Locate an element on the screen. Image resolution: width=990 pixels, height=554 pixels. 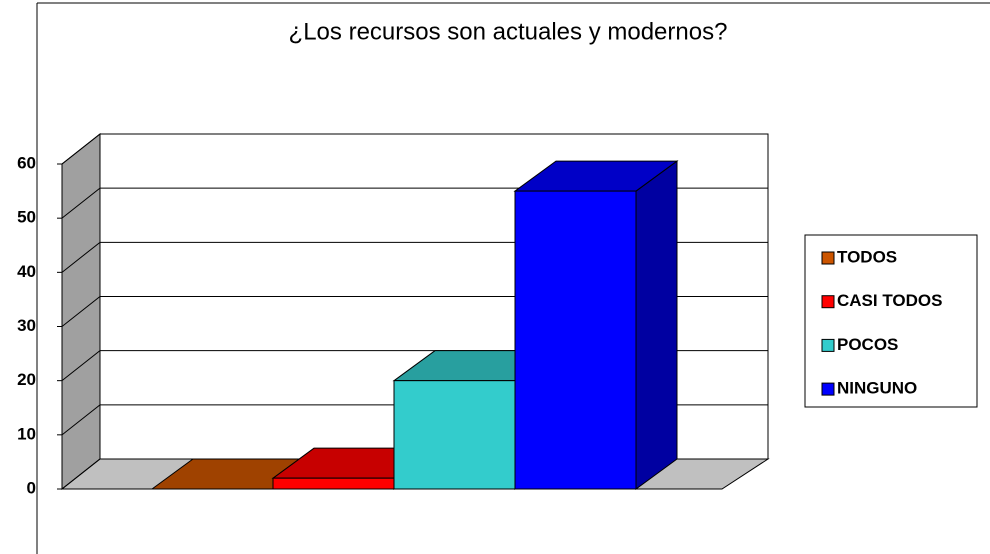
legend-label: CASI TODOS is located at coordinates (889, 300).